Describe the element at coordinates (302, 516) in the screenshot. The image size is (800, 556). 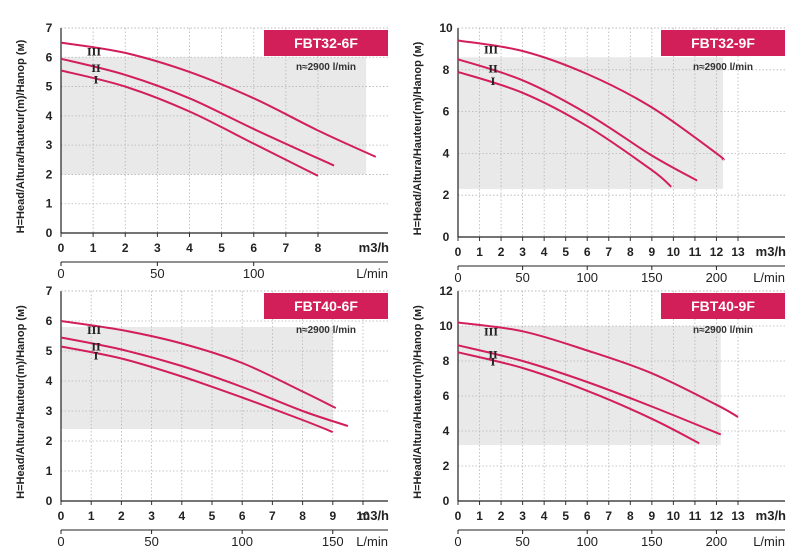
I see `x-tick-label: 8` at that location.